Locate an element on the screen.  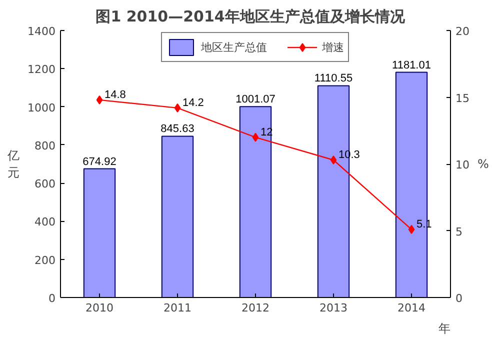
y-tick-label: 1400 is located at coordinates (42, 31).